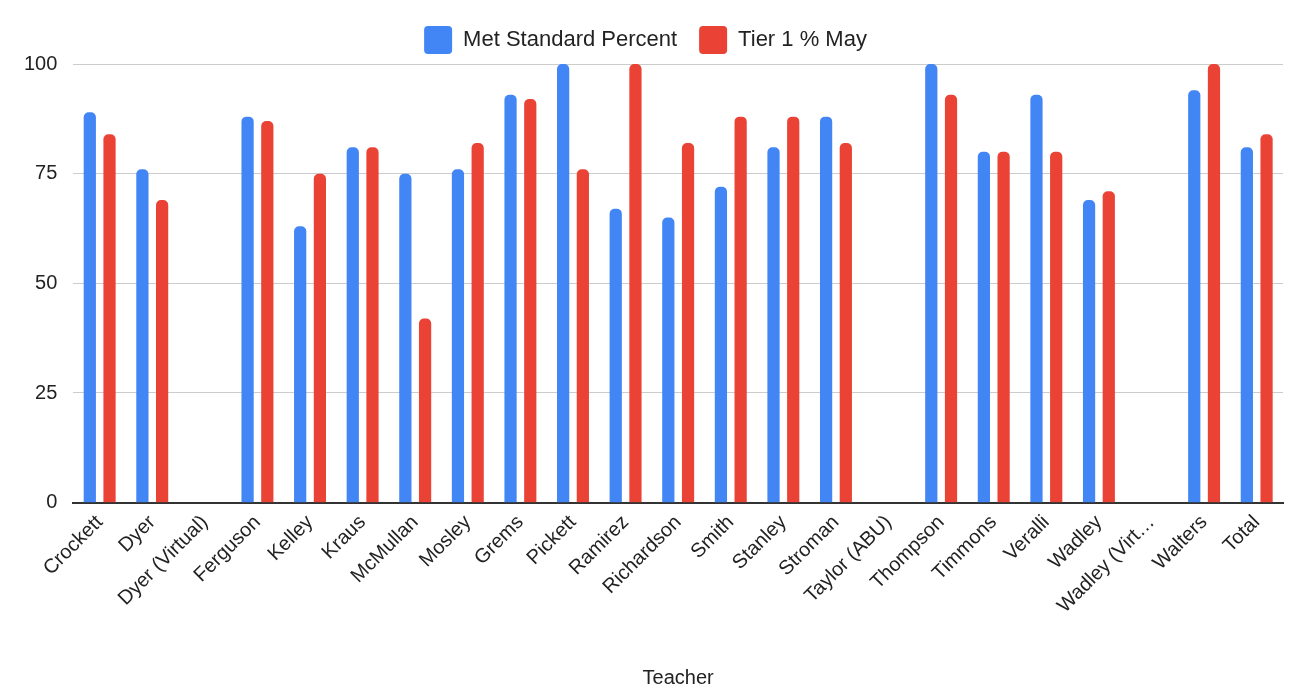 Image resolution: width=1293 pixels, height=700 pixels. Describe the element at coordinates (46, 172) in the screenshot. I see `y-tick-label: 75` at that location.